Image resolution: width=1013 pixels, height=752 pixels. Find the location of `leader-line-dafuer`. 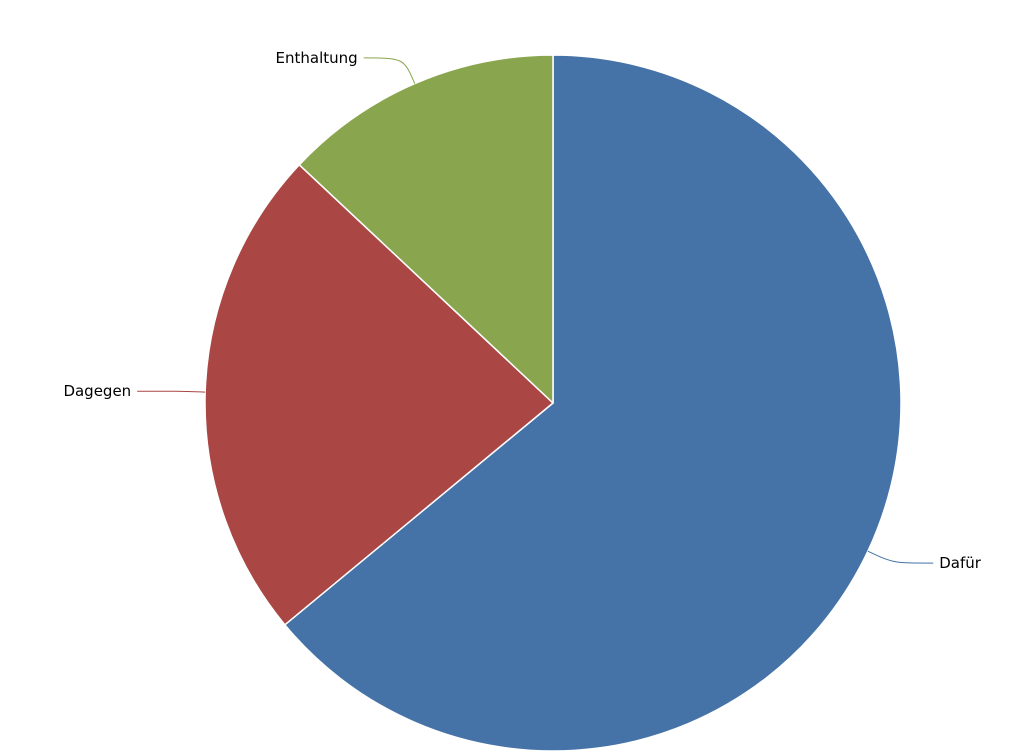

leader-line-dafuer is located at coordinates (900, 557).